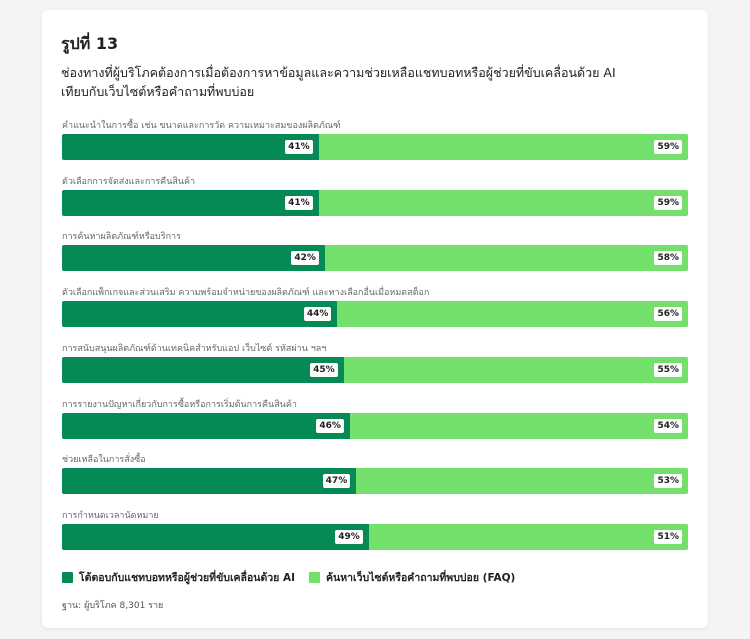 Image resolution: width=750 pixels, height=639 pixels. Describe the element at coordinates (315, 577) in the screenshot. I see `legend-swatch-faq` at that location.